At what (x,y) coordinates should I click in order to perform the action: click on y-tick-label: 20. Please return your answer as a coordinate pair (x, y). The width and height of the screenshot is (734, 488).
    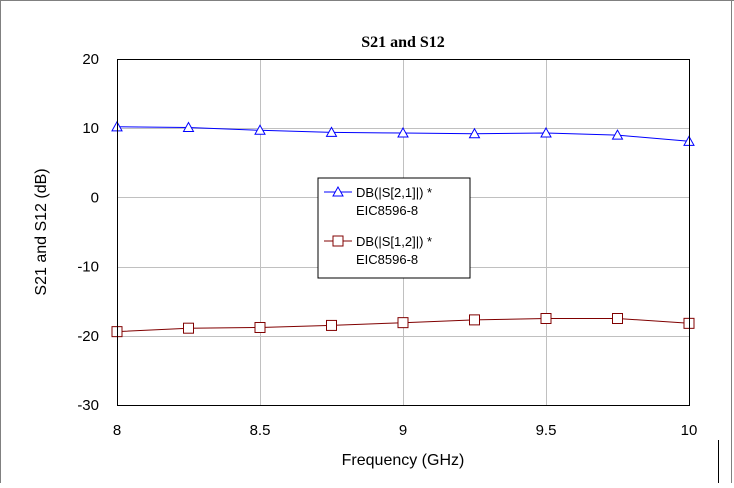
    Looking at the image, I should click on (90, 59).